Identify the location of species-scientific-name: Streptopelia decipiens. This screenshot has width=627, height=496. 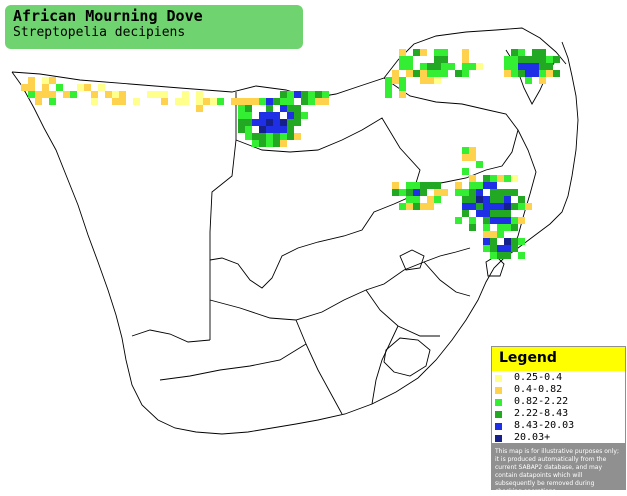
(99, 32).